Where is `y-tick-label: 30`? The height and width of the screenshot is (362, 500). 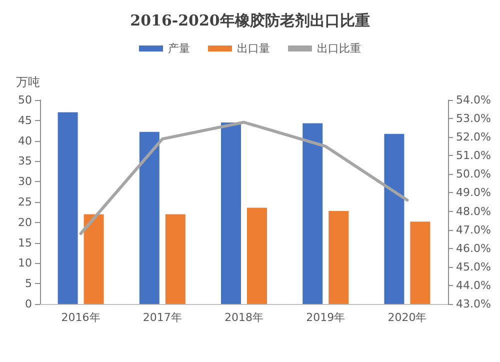
y-tick-label: 30 is located at coordinates (25, 181).